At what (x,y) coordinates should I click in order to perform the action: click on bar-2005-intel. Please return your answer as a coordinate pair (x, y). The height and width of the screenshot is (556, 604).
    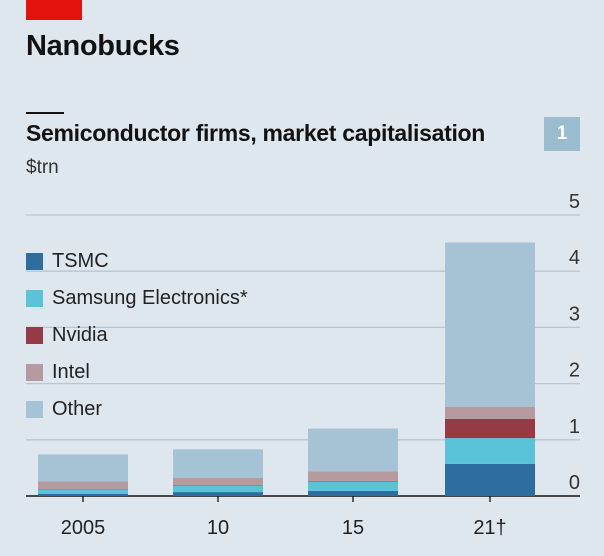
    Looking at the image, I should click on (83, 485).